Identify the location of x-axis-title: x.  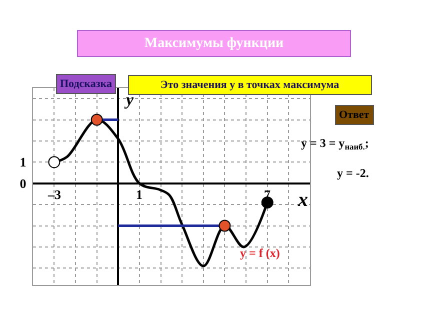
(302, 200).